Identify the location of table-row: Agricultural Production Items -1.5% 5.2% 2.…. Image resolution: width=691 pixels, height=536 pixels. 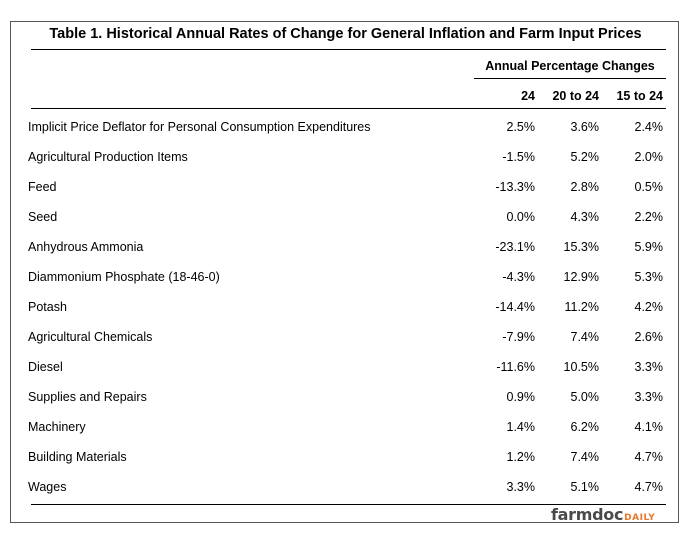
(345, 165).